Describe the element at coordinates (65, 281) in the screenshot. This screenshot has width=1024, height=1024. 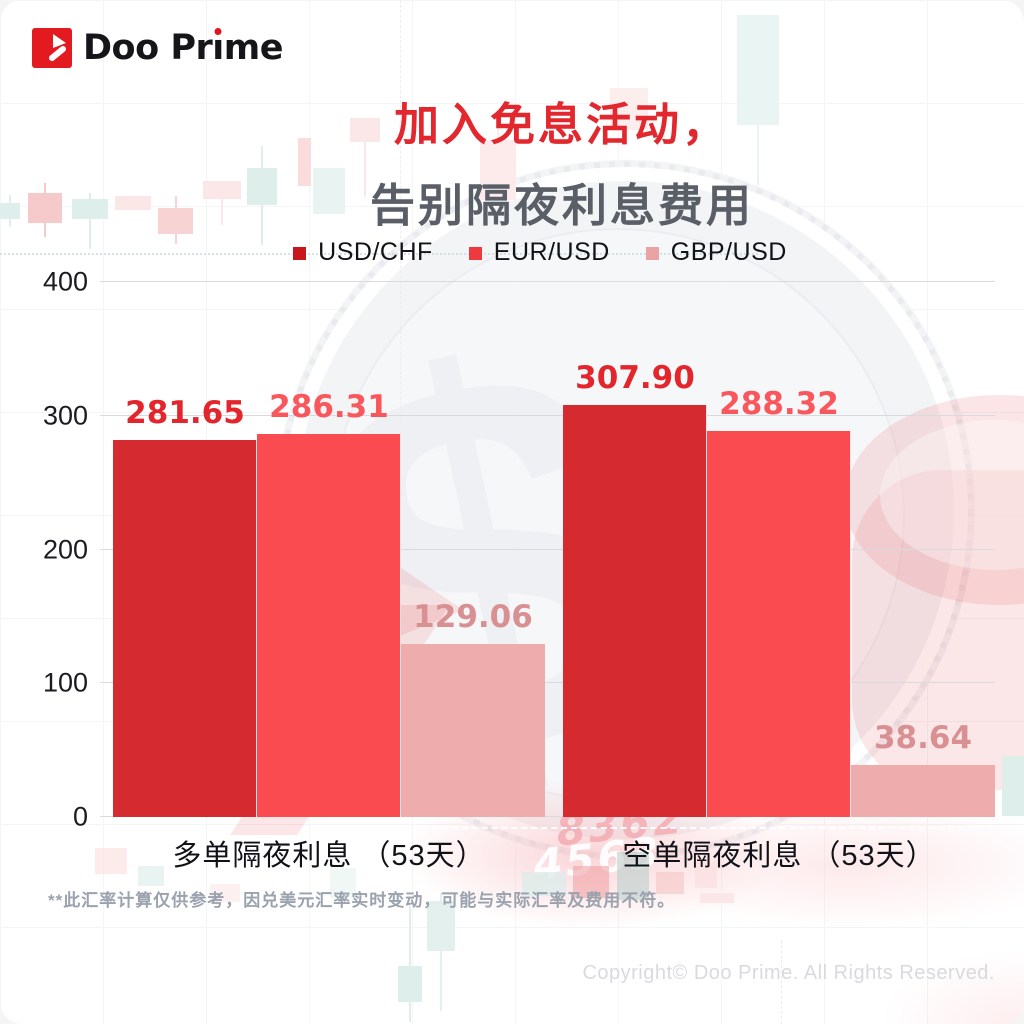
I see `y-tick-label: 400` at that location.